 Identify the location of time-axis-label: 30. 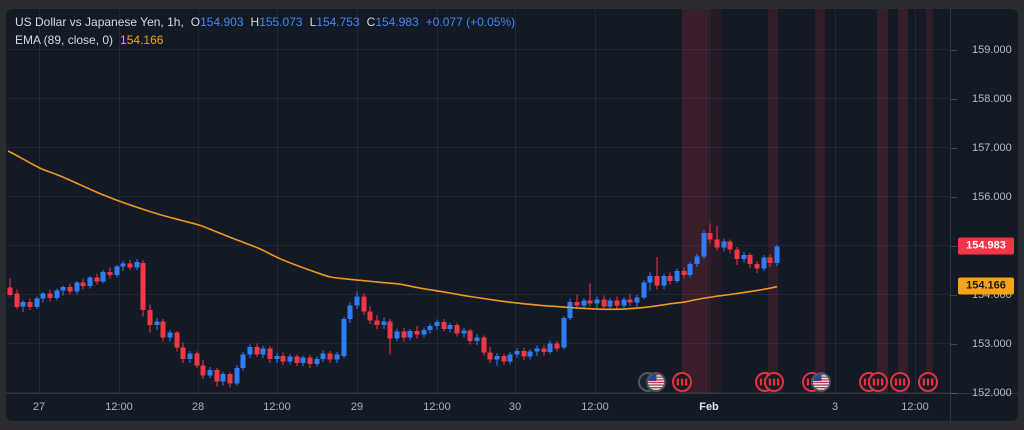
(515, 407).